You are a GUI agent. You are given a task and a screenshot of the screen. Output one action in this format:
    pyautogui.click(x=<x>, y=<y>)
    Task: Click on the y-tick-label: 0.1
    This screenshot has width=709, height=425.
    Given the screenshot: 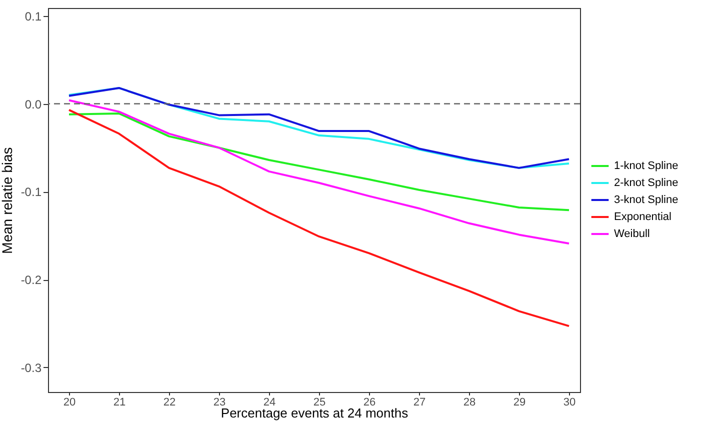 What is the action you would take?
    pyautogui.click(x=33, y=16)
    